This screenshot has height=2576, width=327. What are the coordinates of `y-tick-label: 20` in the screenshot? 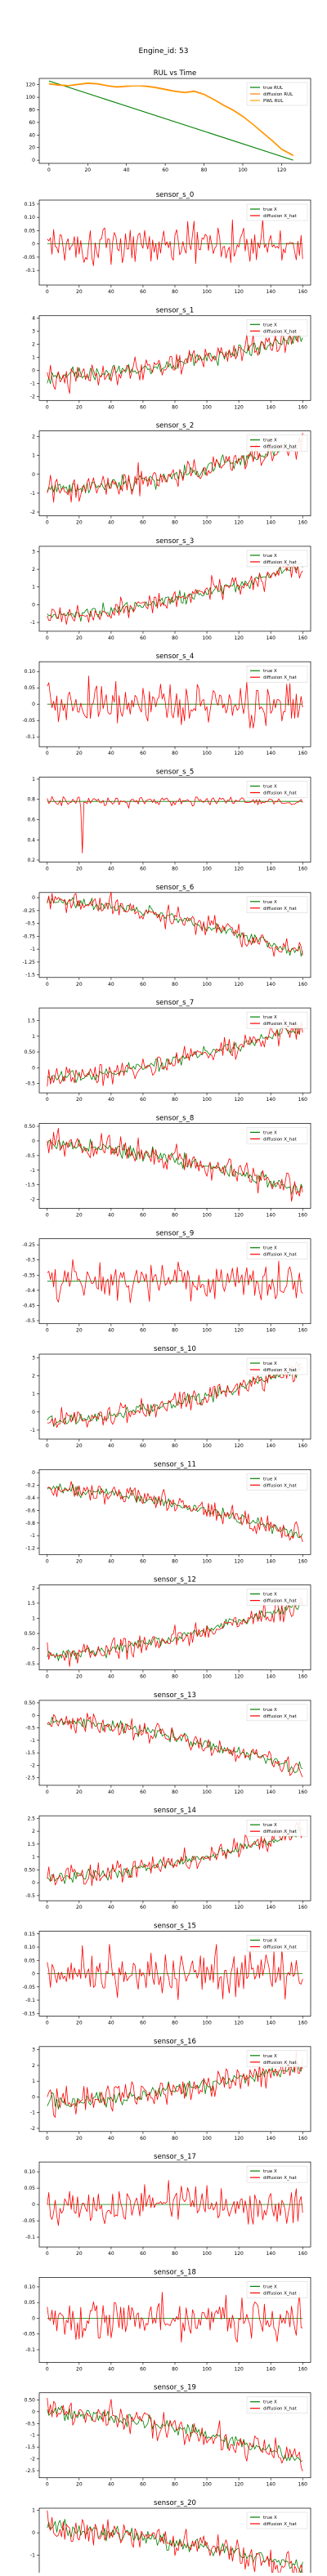 It's located at (32, 148).